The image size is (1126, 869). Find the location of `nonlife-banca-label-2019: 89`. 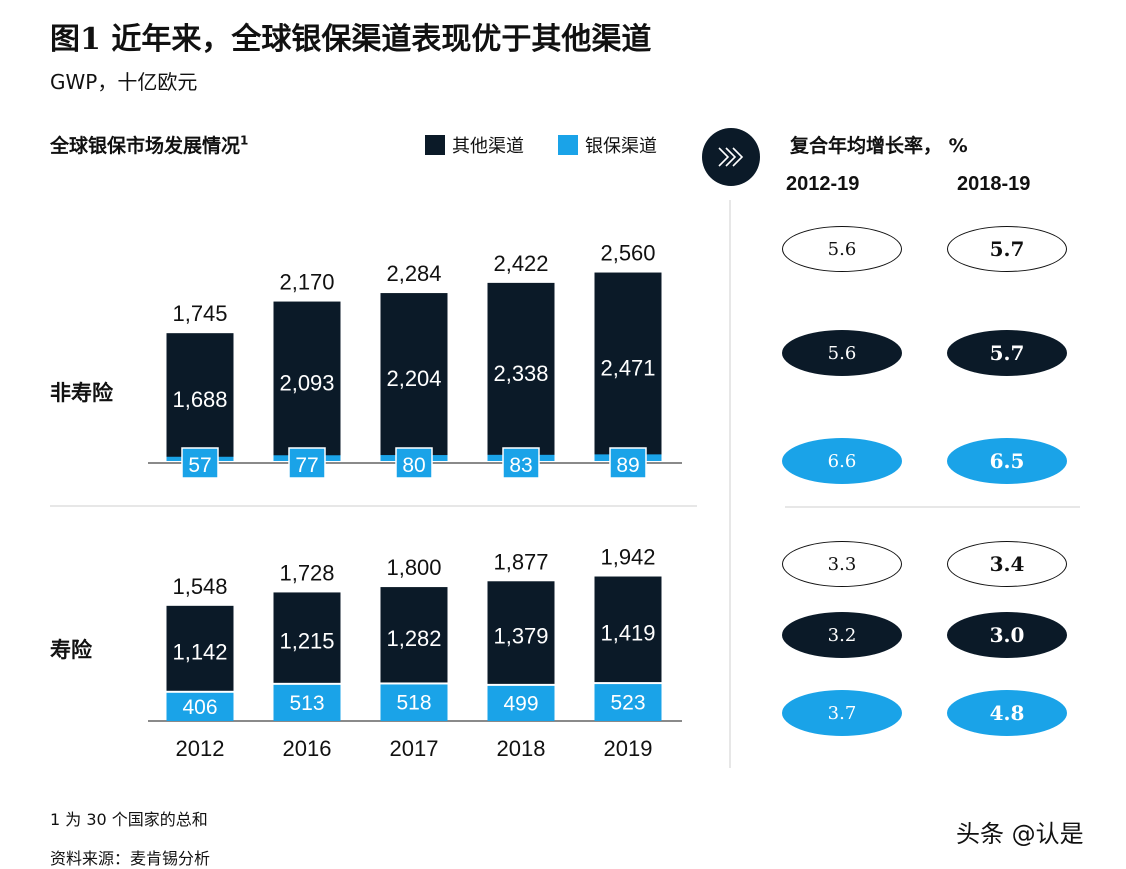

nonlife-banca-label-2019: 89 is located at coordinates (627, 465).